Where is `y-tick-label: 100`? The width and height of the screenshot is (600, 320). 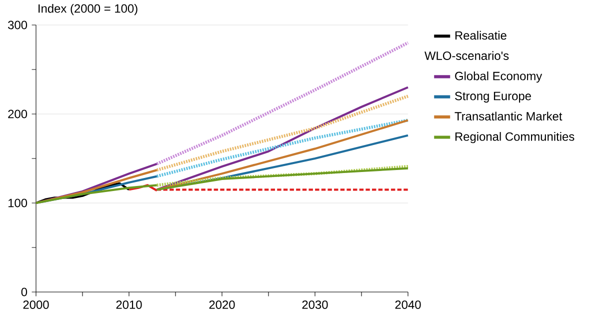
y-tick-label: 100 is located at coordinates (18, 203).